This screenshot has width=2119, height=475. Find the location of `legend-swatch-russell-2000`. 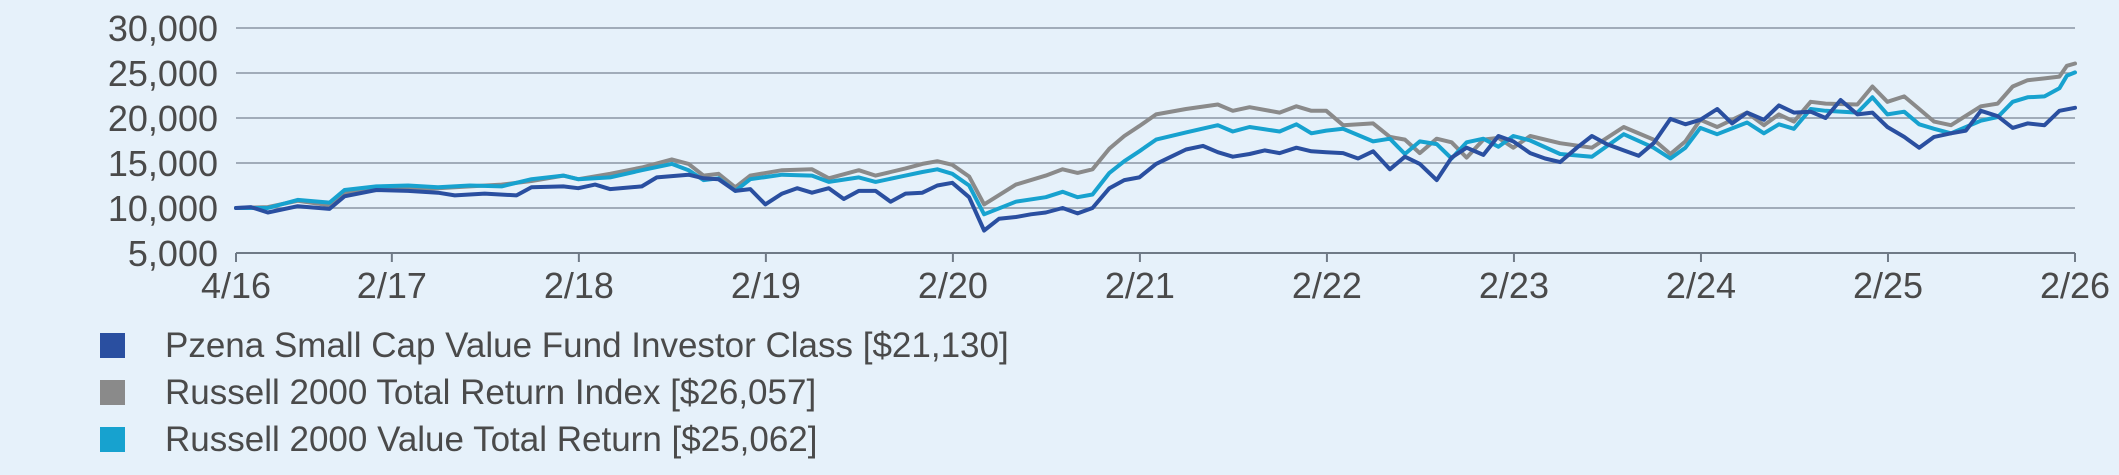

legend-swatch-russell-2000 is located at coordinates (112, 392).